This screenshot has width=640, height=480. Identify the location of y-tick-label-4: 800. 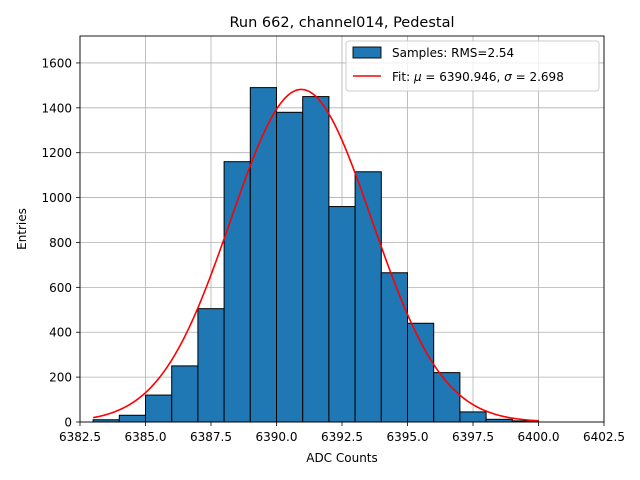
(60, 243).